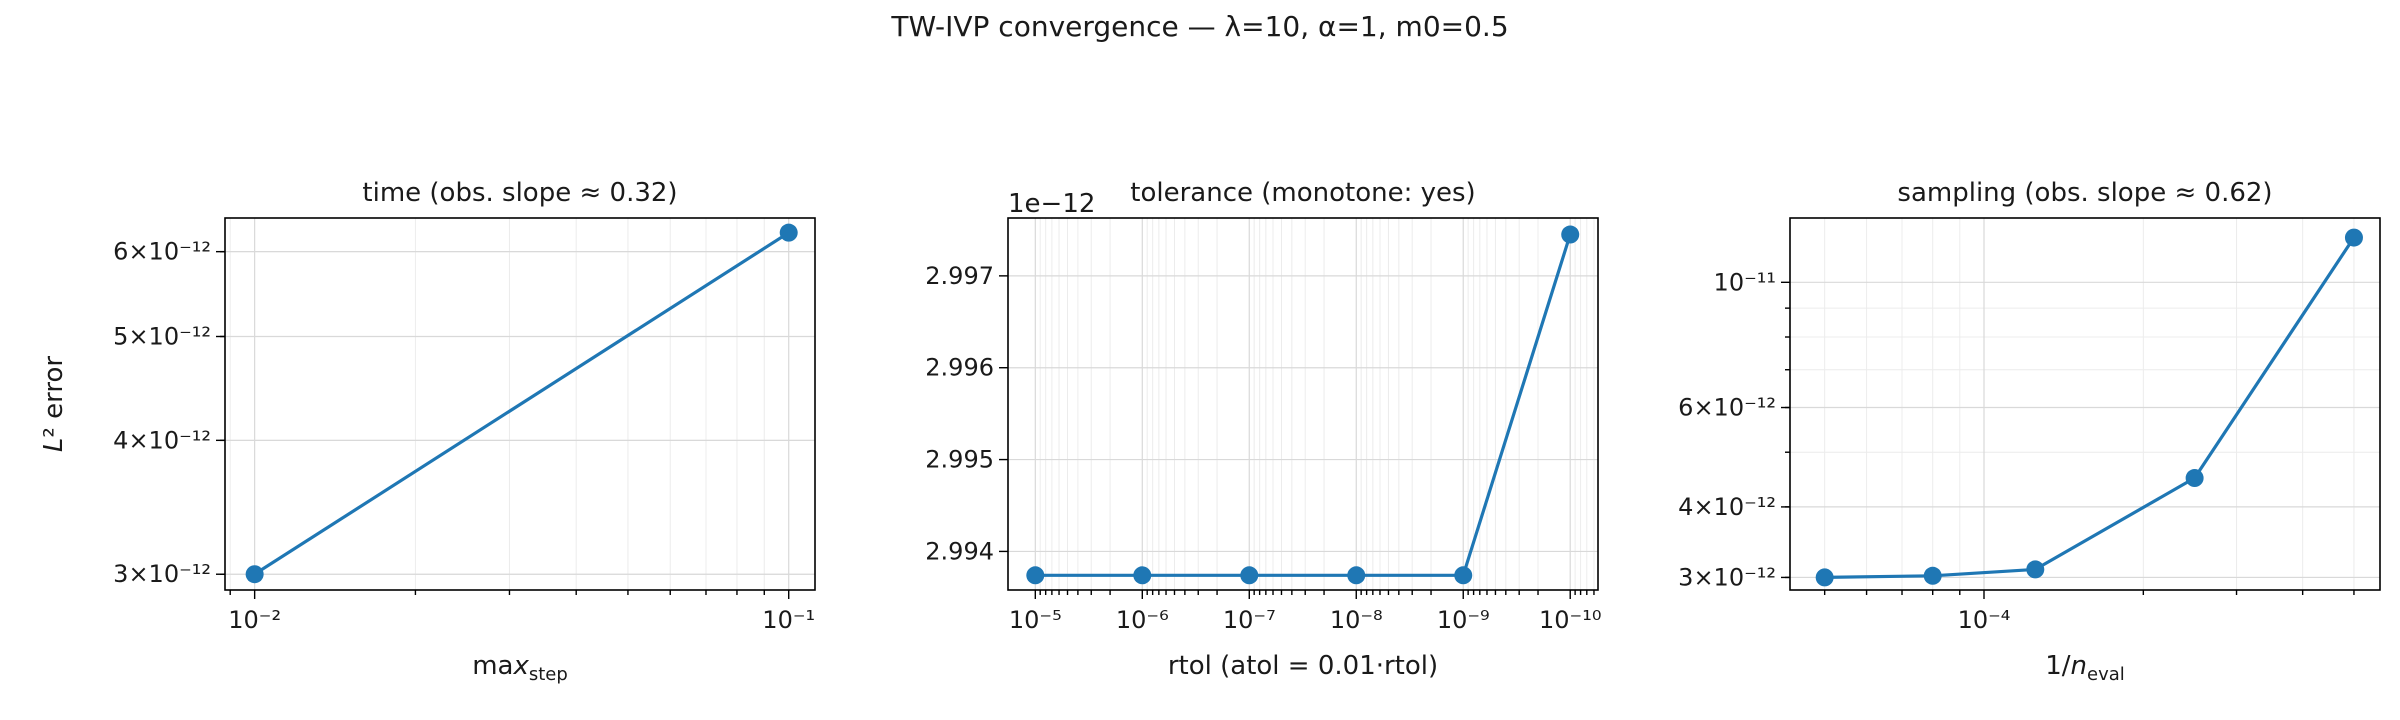 This screenshot has width=2400, height=720. Describe the element at coordinates (959, 460) in the screenshot. I see `y-tick-label: 2.995` at that location.